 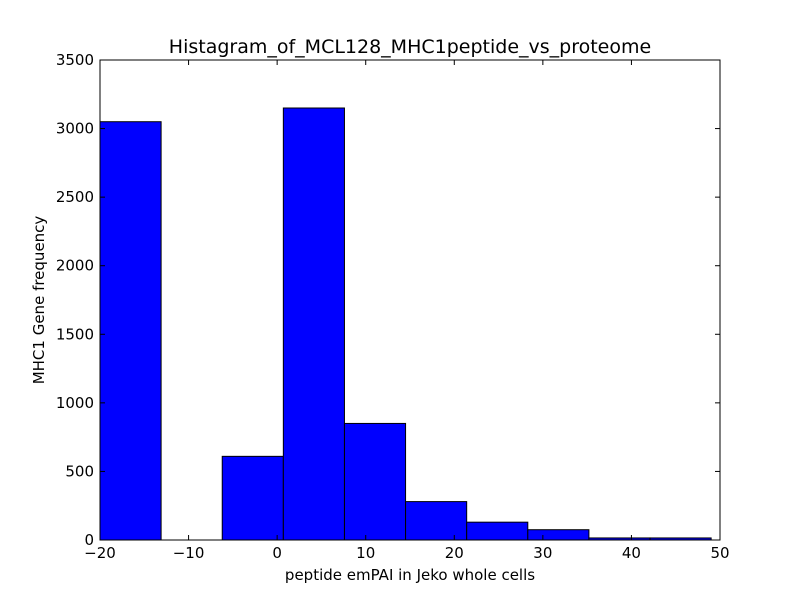 I want to click on x-tick-label: 20, so click(x=454, y=553).